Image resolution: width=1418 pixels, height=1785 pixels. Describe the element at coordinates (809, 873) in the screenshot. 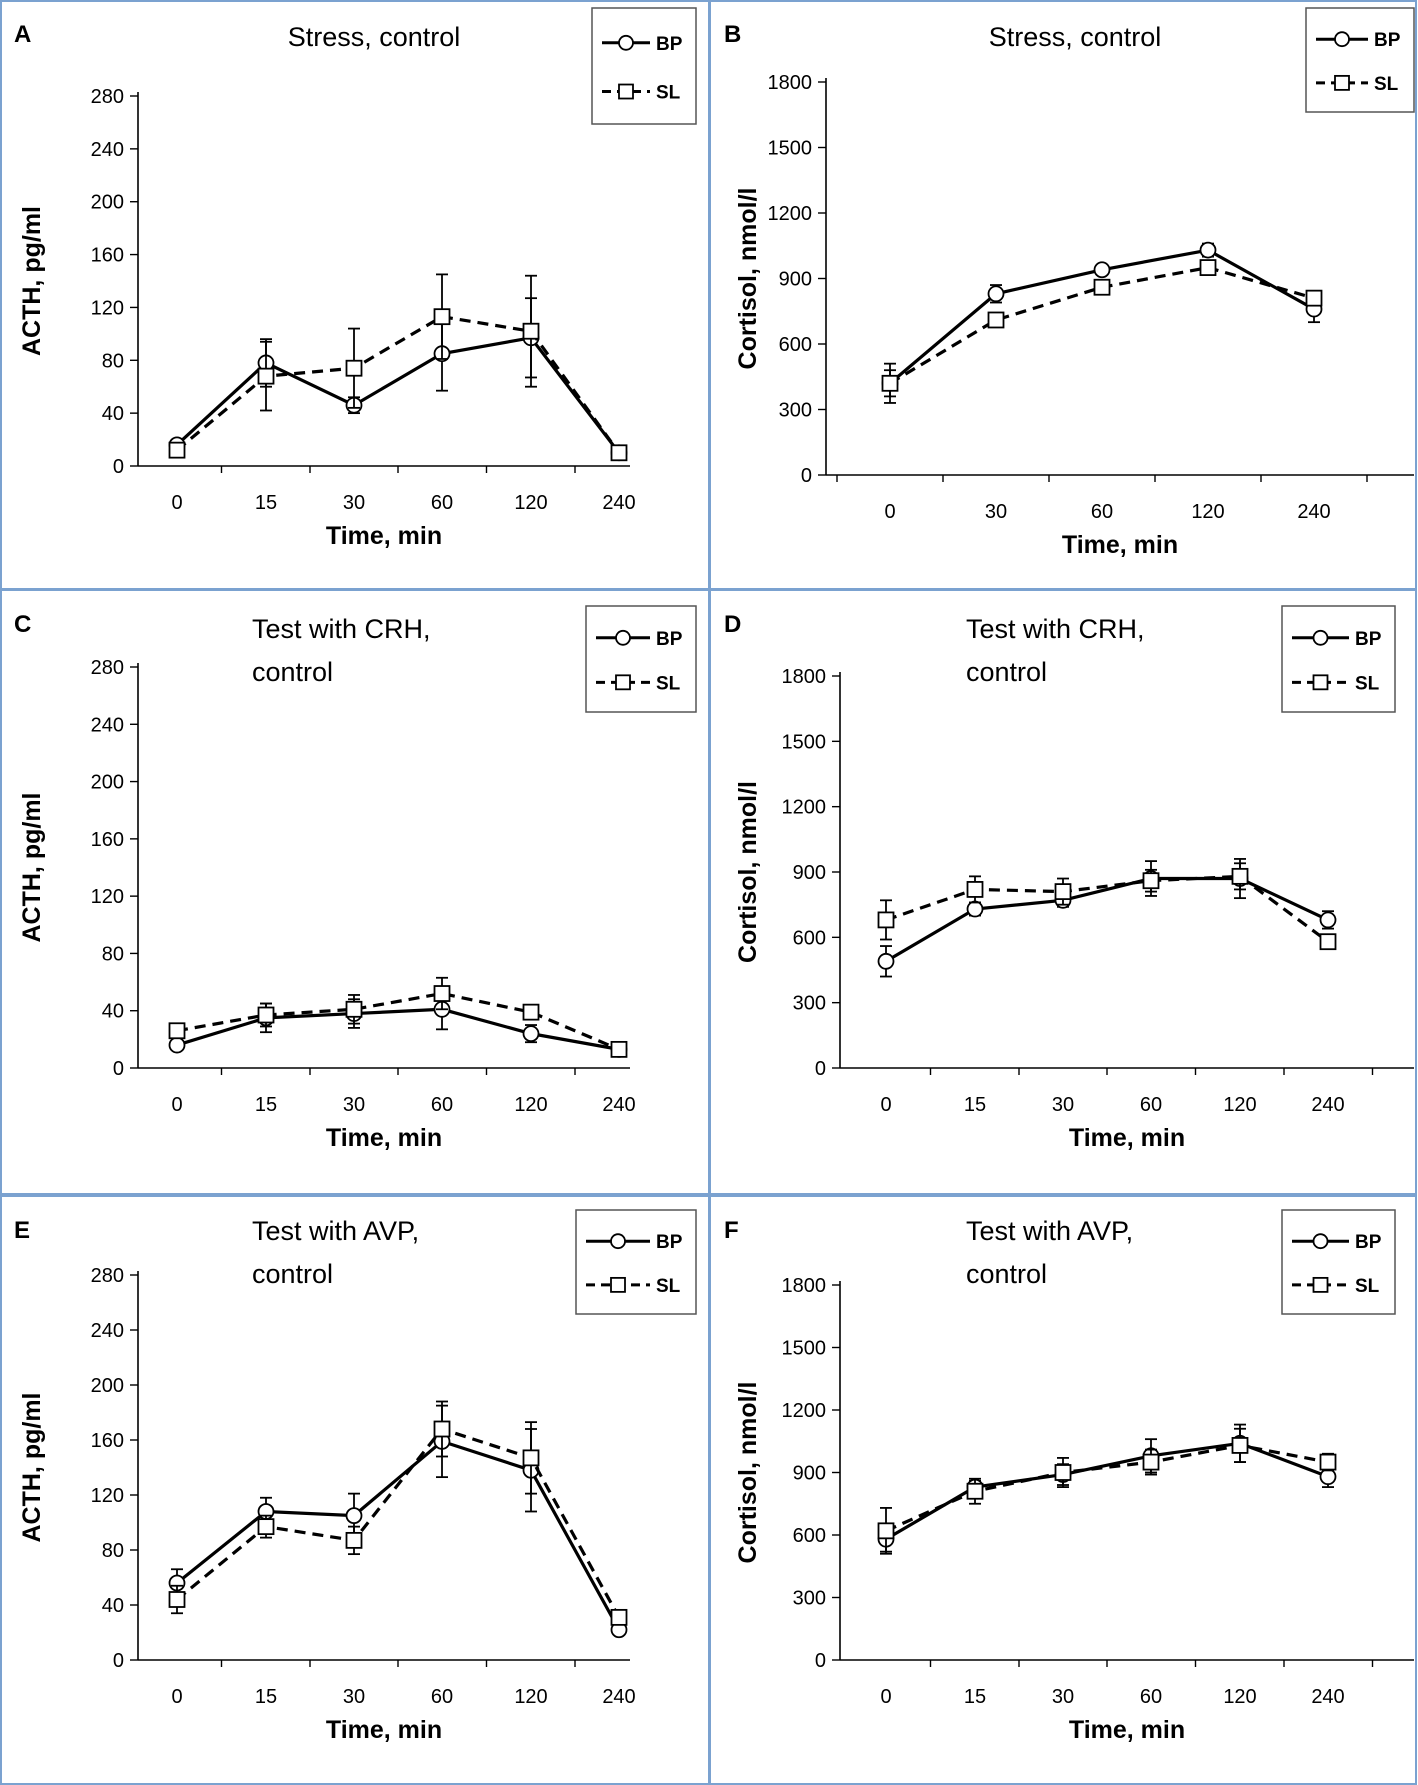

I see `y-tick-label: 900` at that location.